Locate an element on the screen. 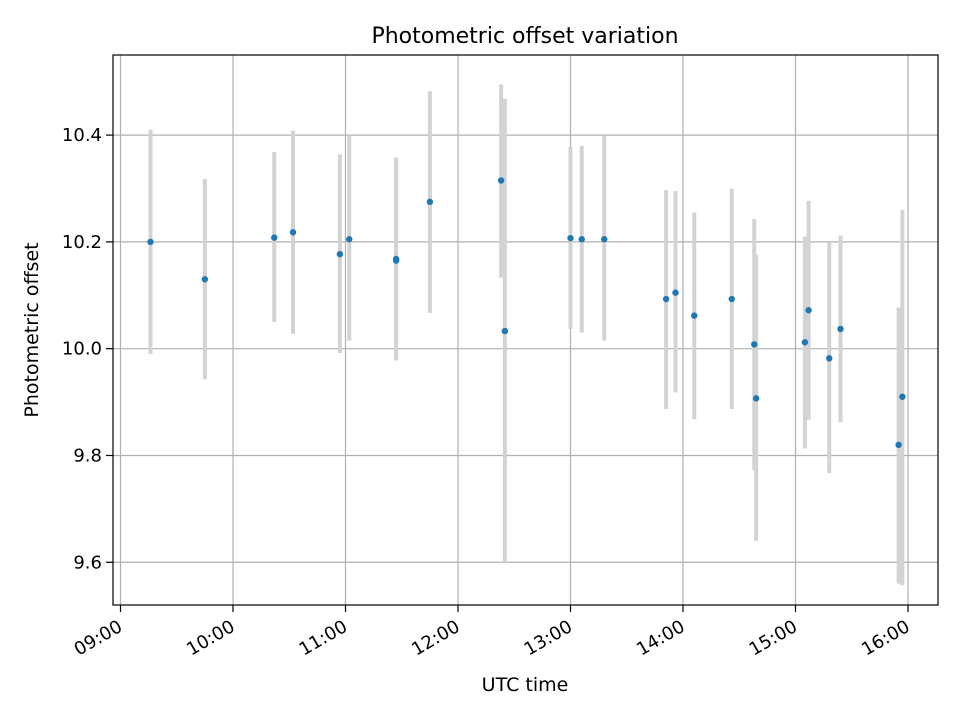  chart-title: Photometric offset variation is located at coordinates (524, 36).